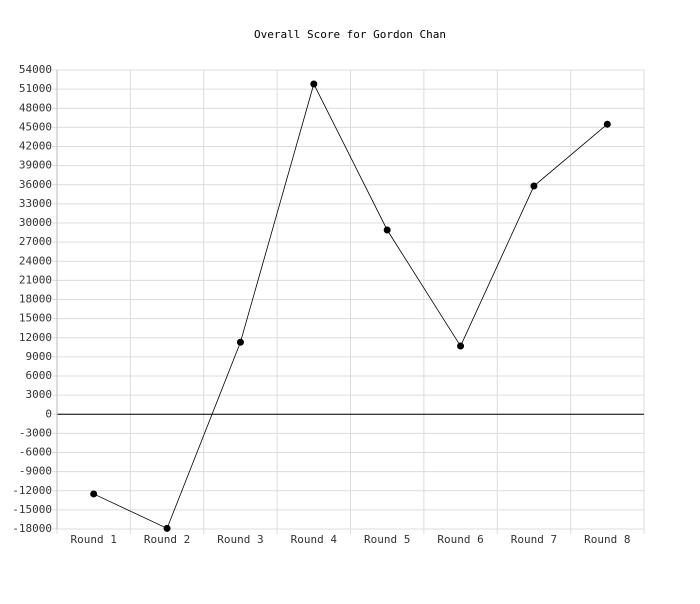  Describe the element at coordinates (35, 432) in the screenshot. I see `y-tick-label: -3000` at that location.